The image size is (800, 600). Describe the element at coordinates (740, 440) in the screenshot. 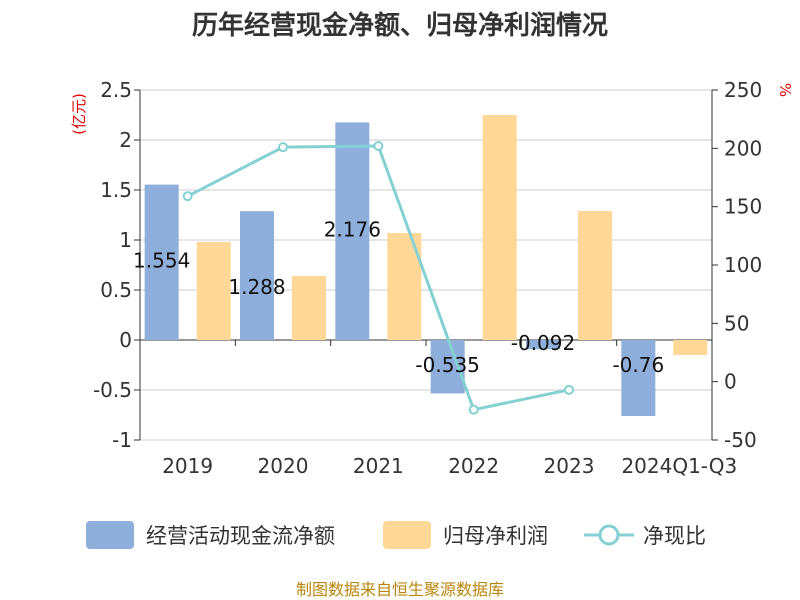

I see `right-tick-label: -50` at that location.